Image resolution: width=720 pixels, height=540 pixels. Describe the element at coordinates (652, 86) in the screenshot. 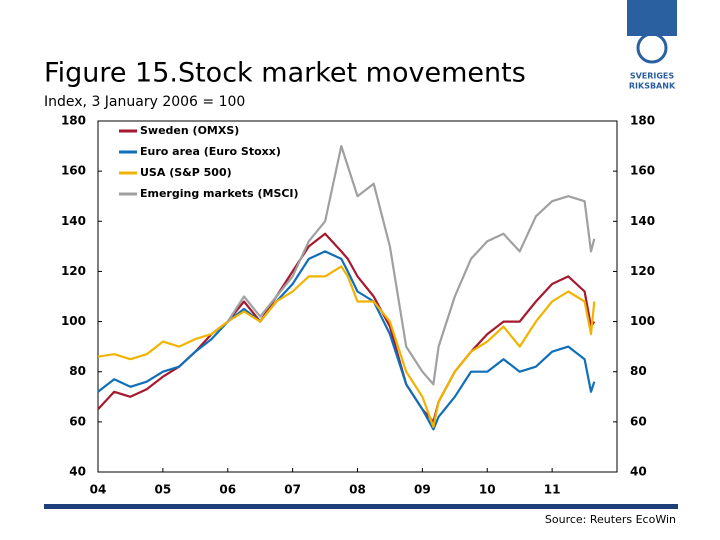

I see `logo-text: RIKSBANK` at that location.